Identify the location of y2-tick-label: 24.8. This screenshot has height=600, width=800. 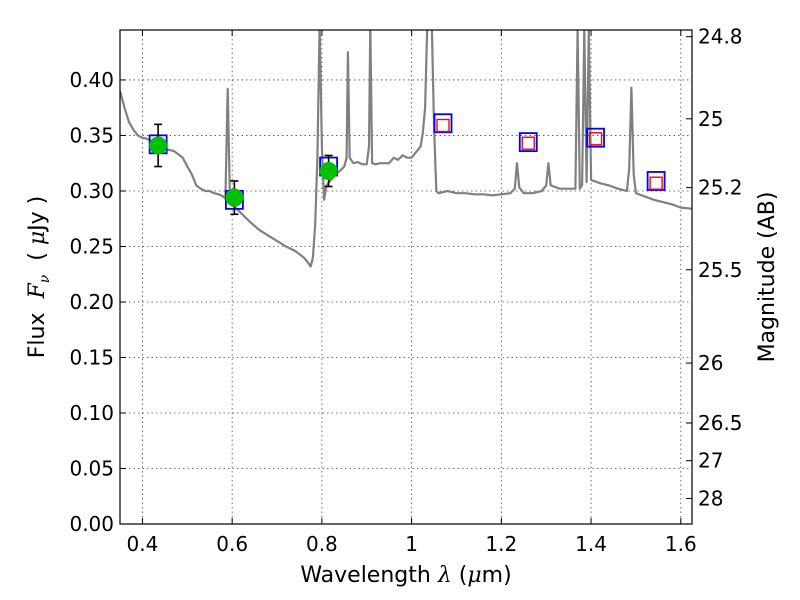
(720, 37).